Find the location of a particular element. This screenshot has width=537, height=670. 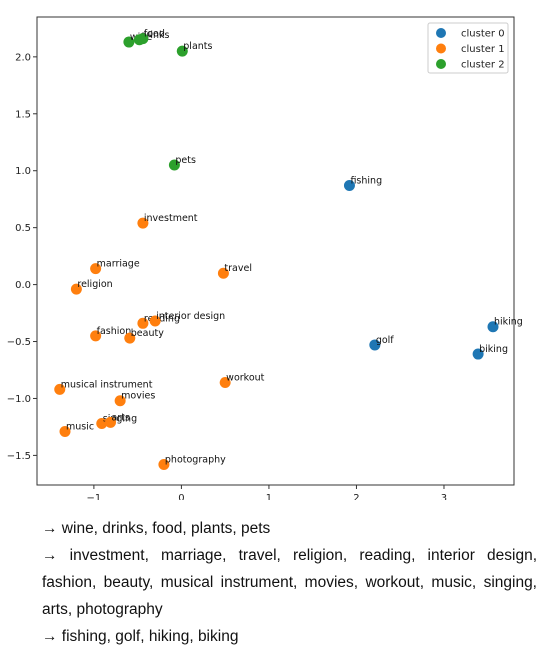

y-tick-label: −0.5 is located at coordinates (19, 342).